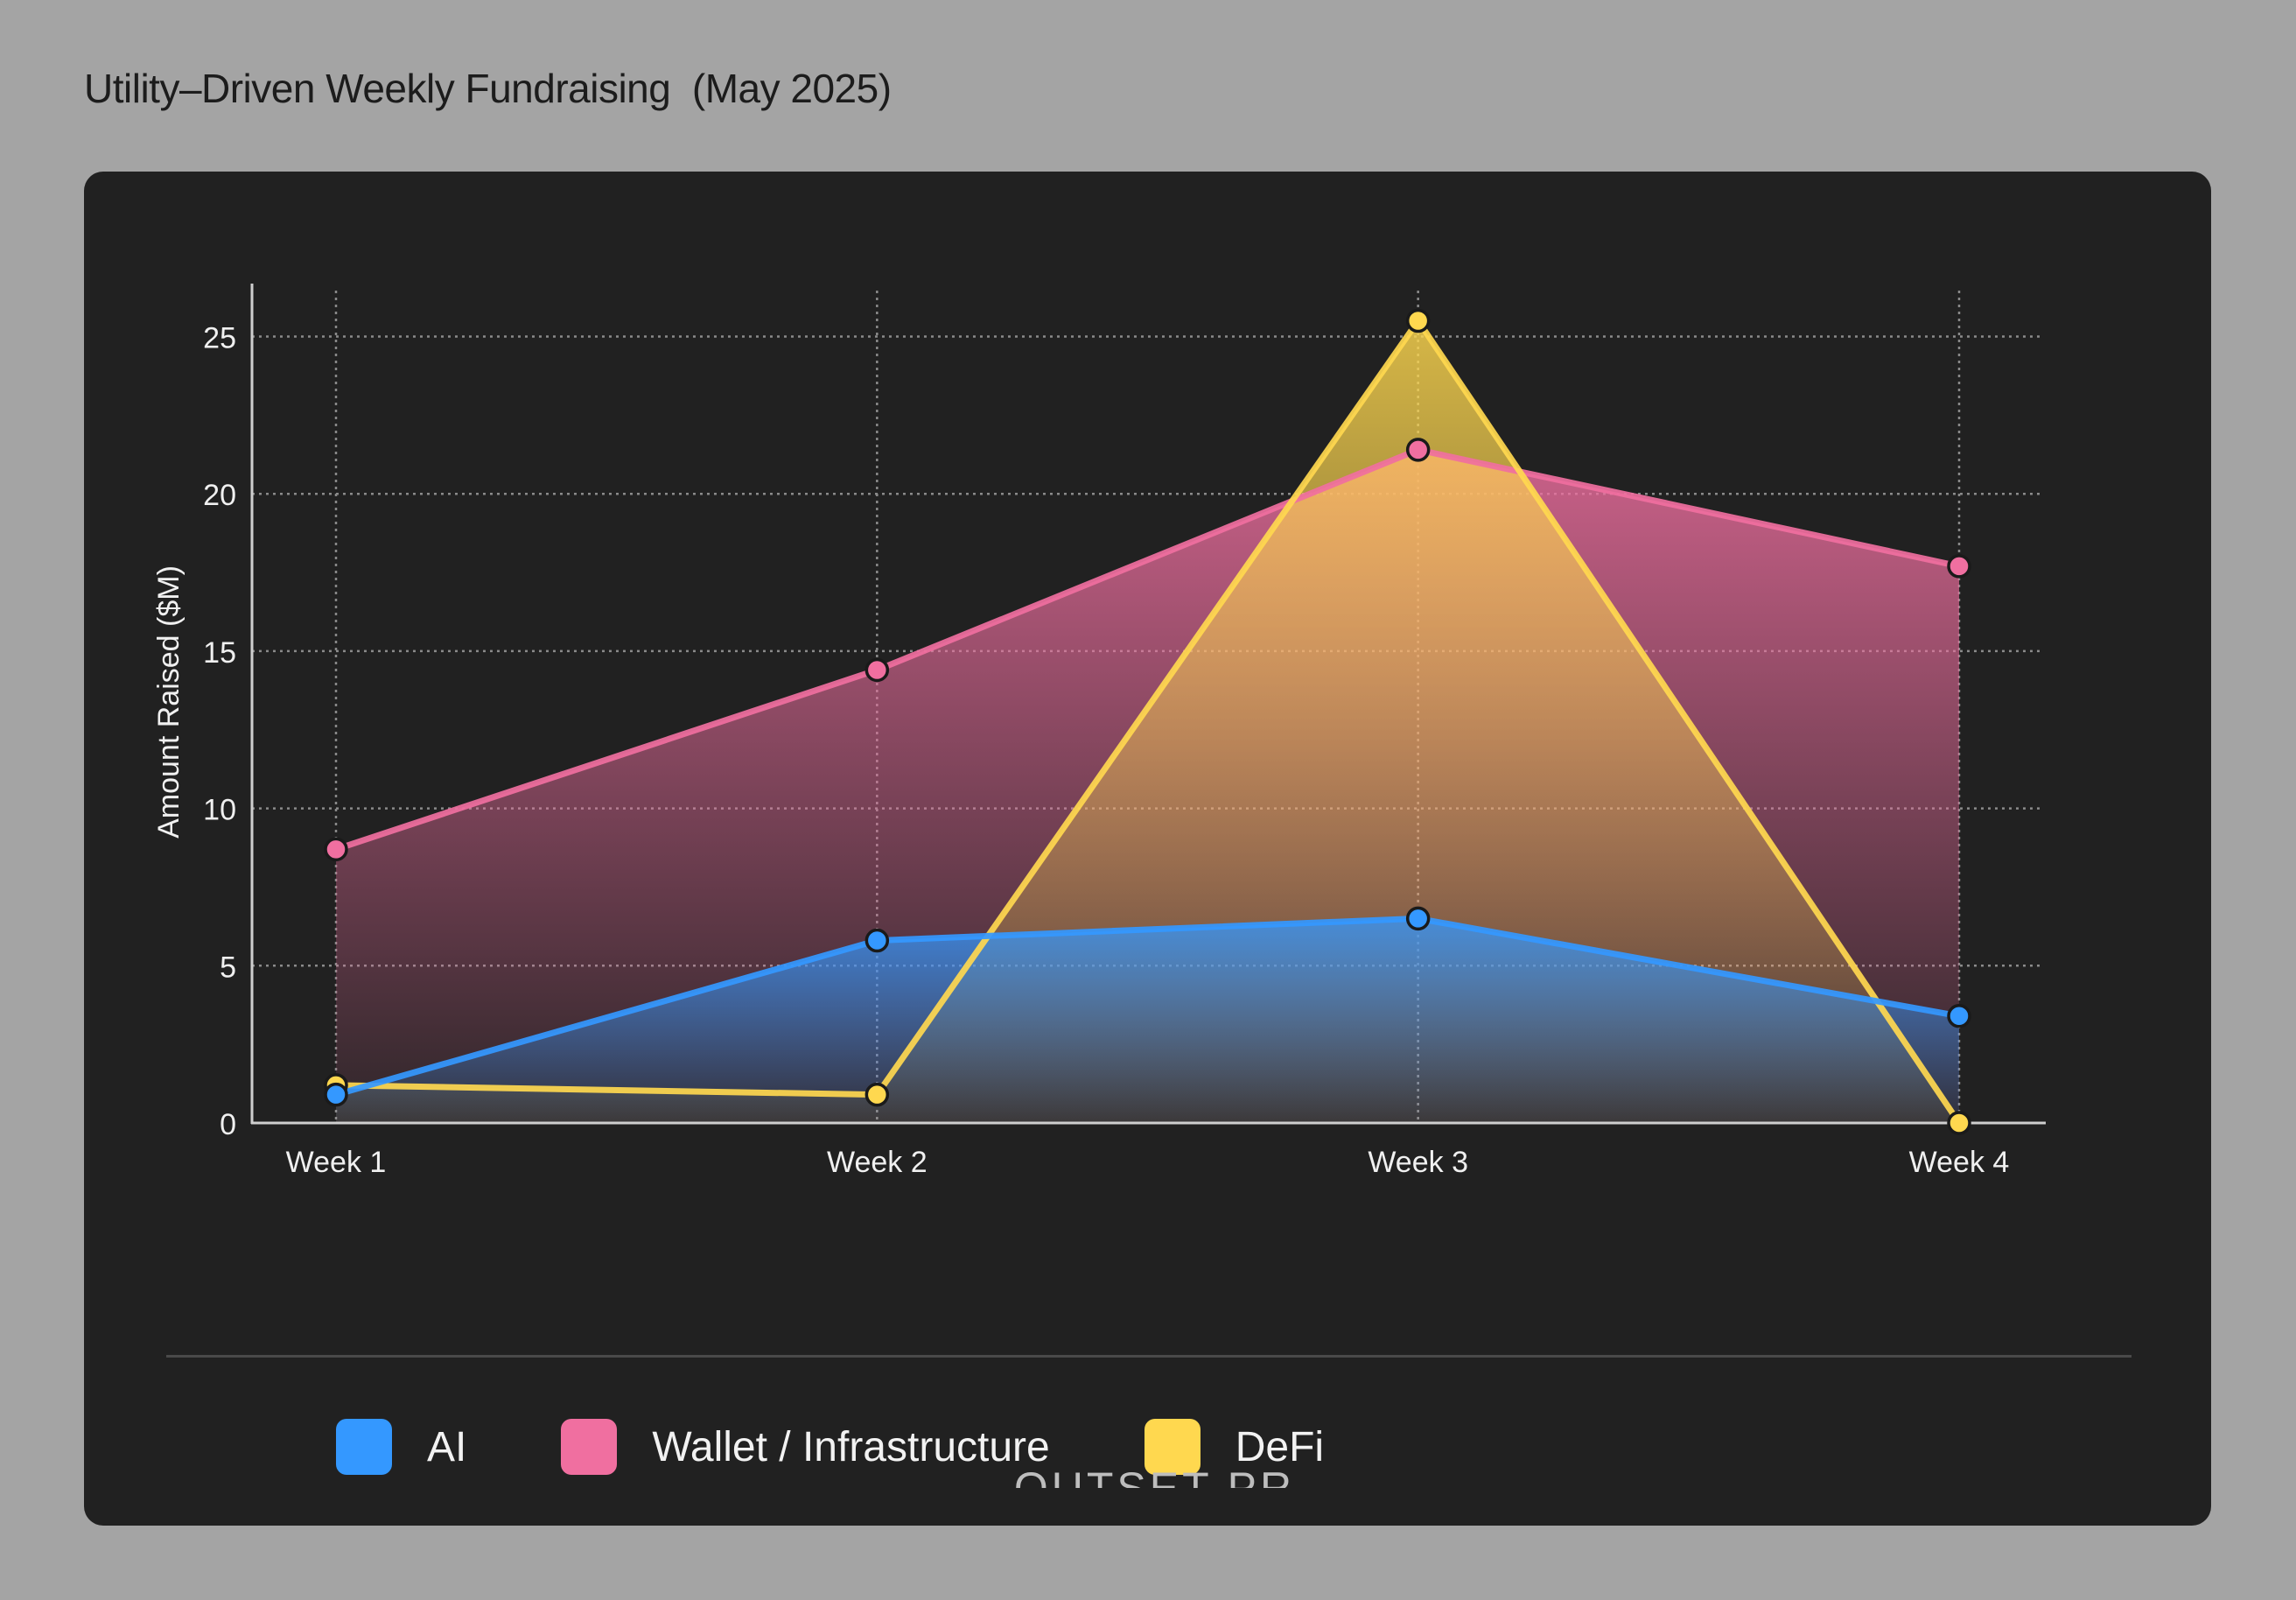  What do you see at coordinates (1147, 1006) in the screenshot?
I see `line-ai` at bounding box center [1147, 1006].